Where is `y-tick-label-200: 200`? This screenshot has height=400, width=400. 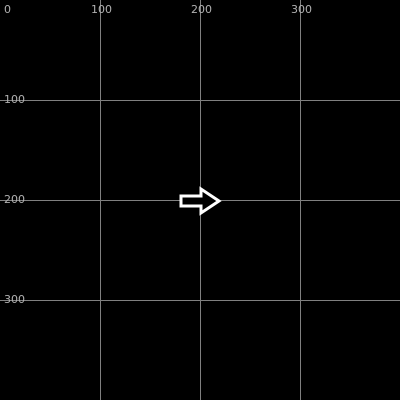 y-tick-label-200: 200 is located at coordinates (14, 199).